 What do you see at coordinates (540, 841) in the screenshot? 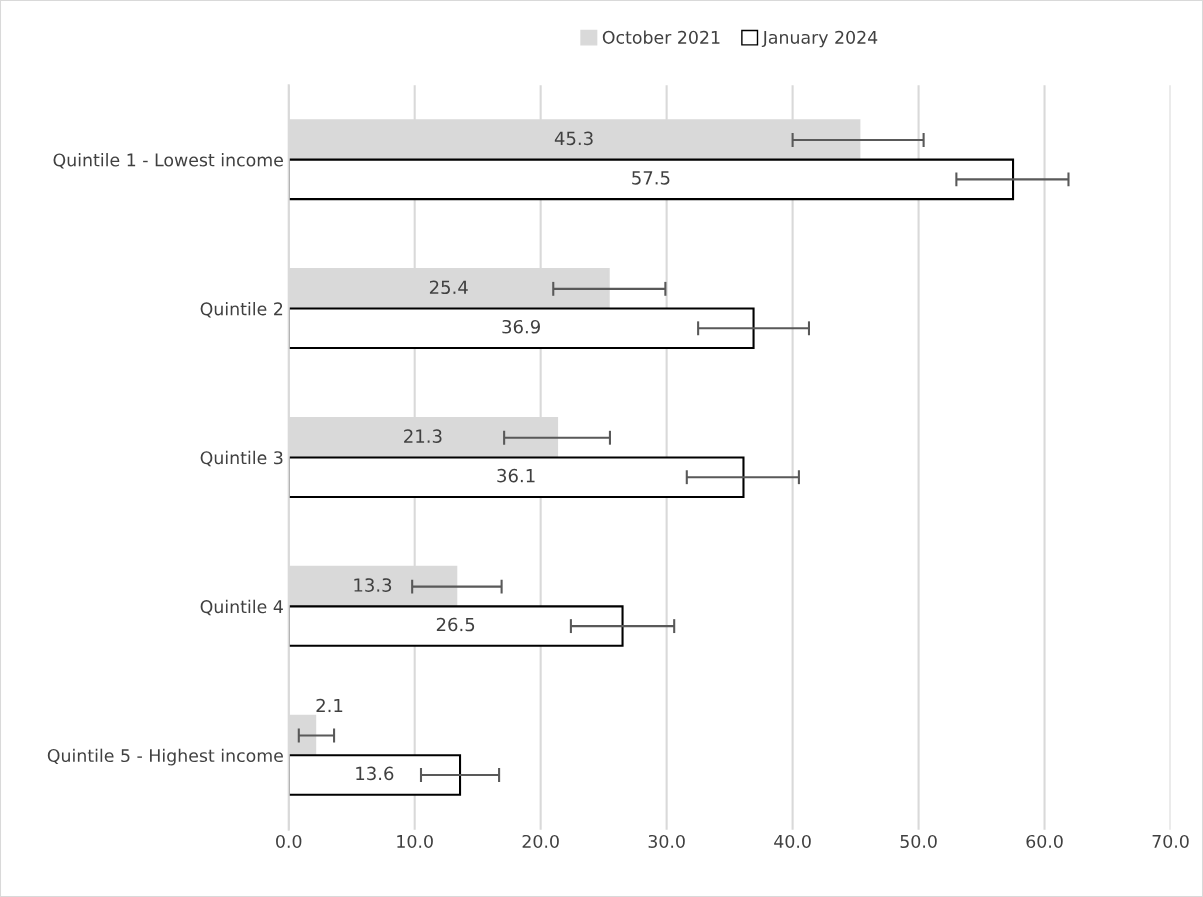
I see `x-tick-label: 20.0` at bounding box center [540, 841].